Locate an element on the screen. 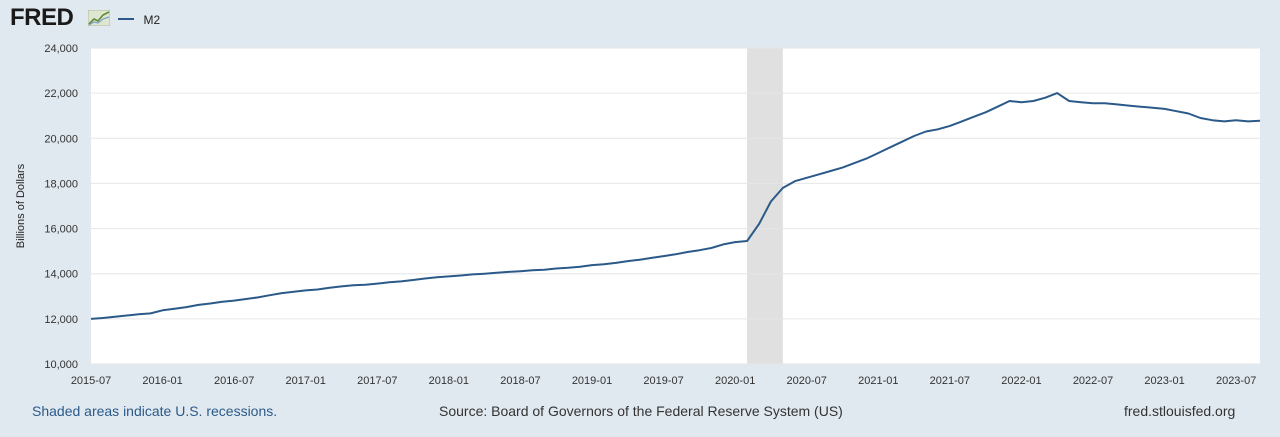 The image size is (1280, 437). x-tick-label: 2017-07 is located at coordinates (377, 381).